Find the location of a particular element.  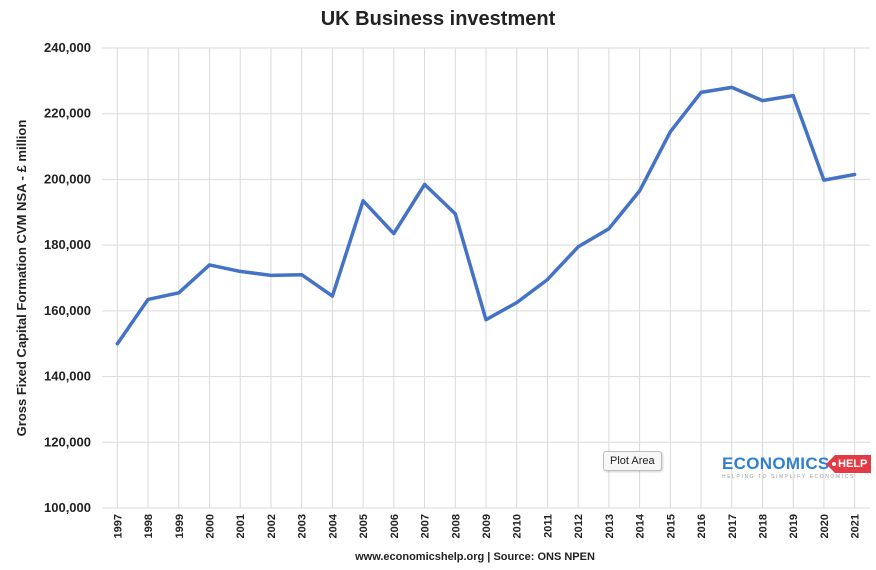

logo-main-text: ECONOMICS is located at coordinates (776, 463).